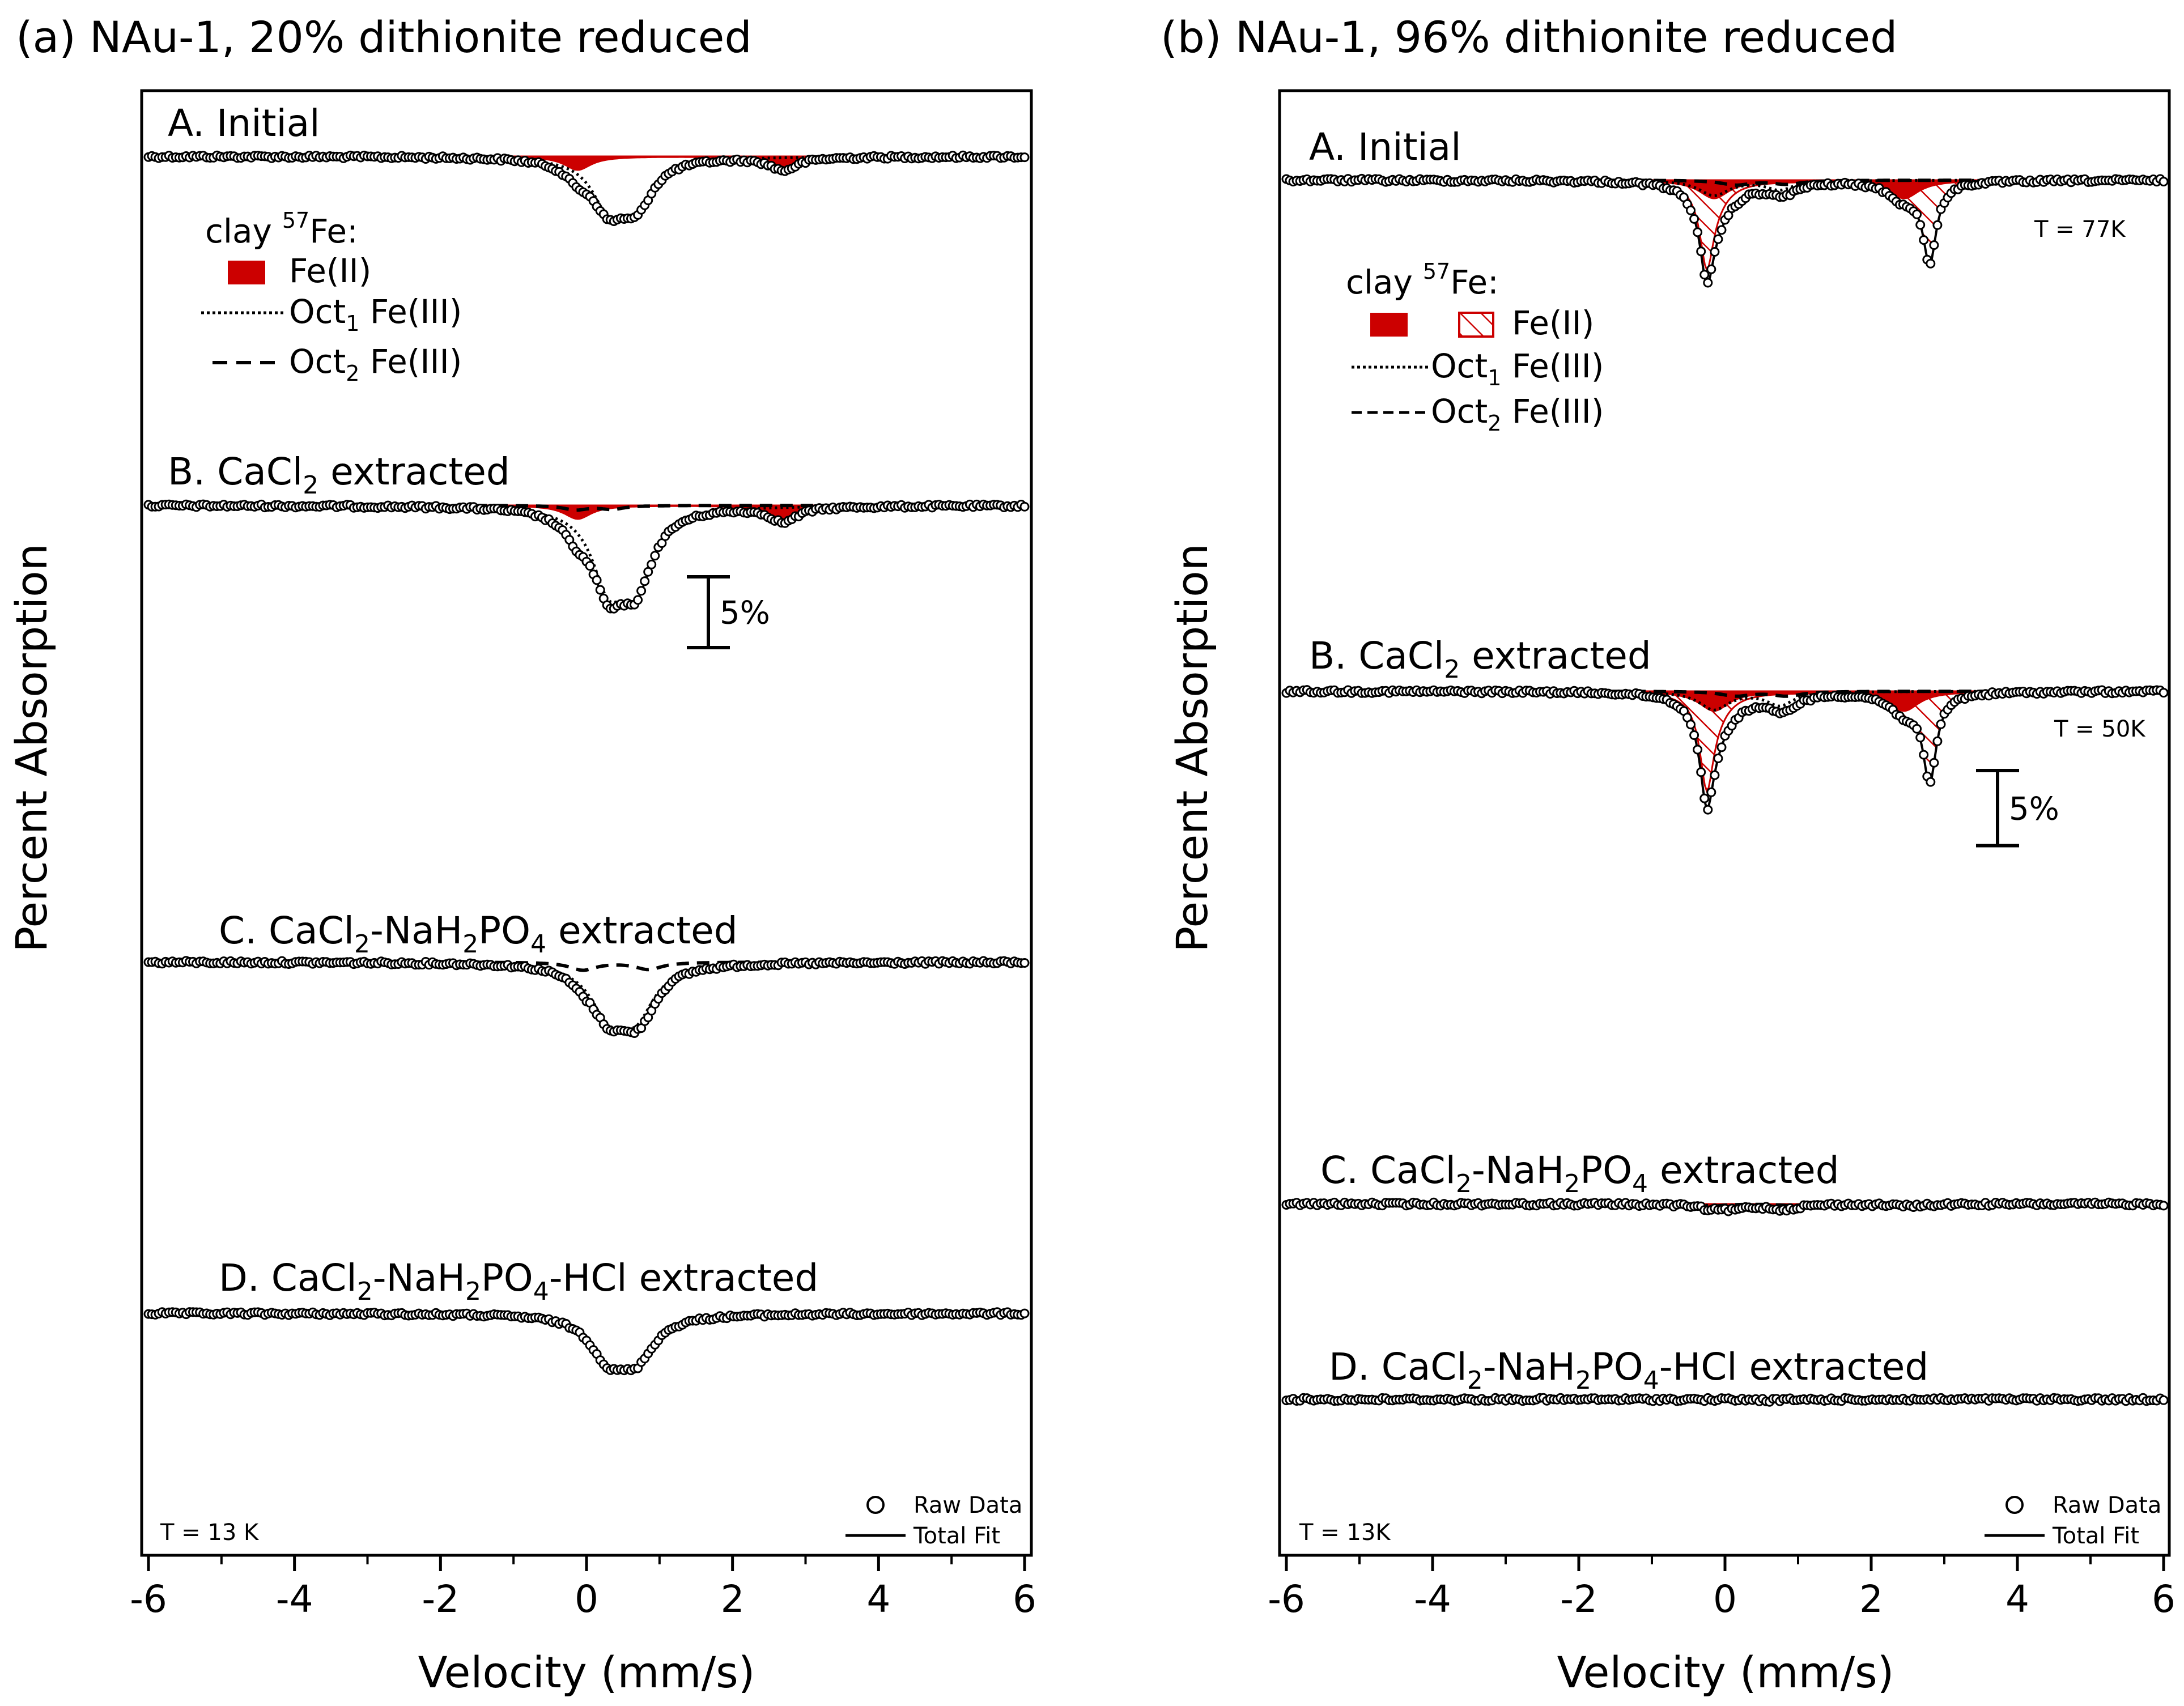 The width and height of the screenshot is (2184, 1706). I want to click on legend-b-raw-marker, so click(2014, 1505).